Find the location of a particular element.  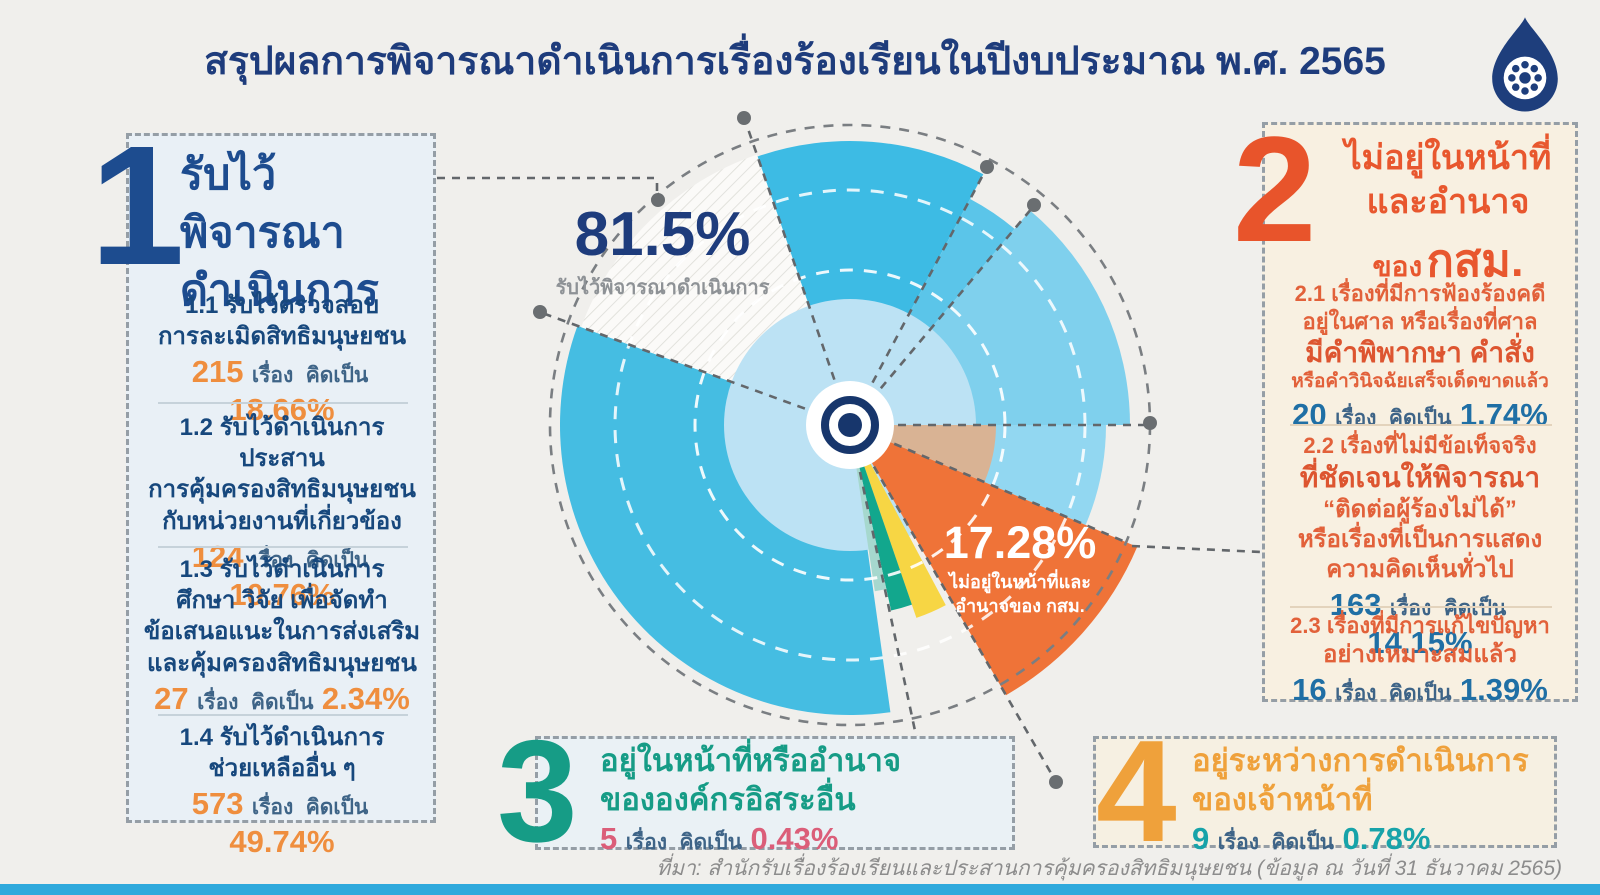

group2-percentage: 17.28% is located at coordinates (1020, 542).